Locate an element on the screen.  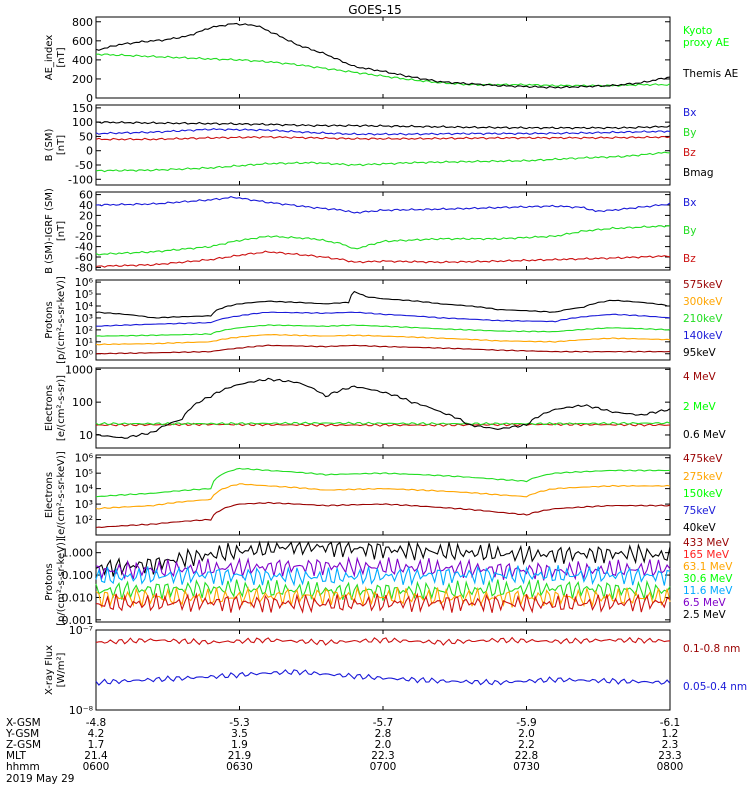
x-row-label: Z-GSM is located at coordinates (23, 745).